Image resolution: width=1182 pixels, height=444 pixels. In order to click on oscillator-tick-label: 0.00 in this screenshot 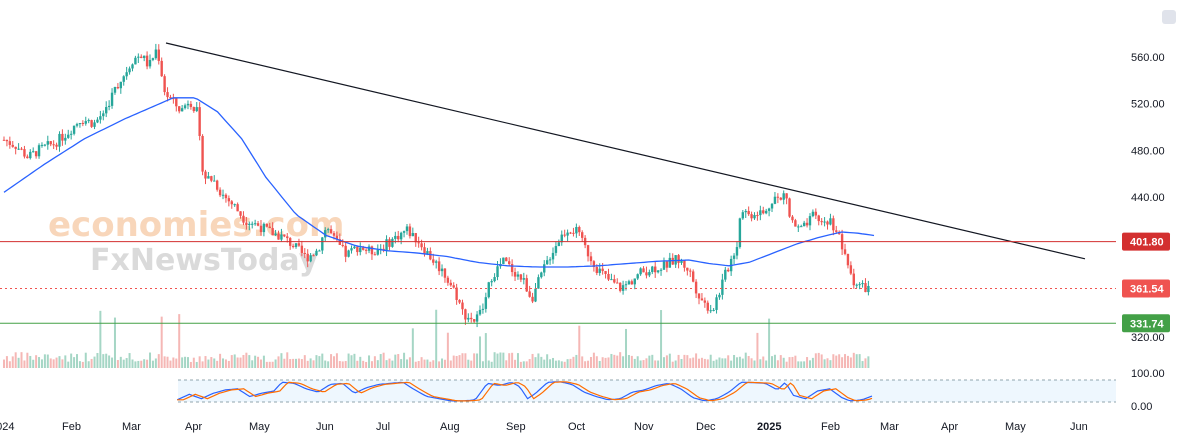, I will do `click(1141, 407)`.